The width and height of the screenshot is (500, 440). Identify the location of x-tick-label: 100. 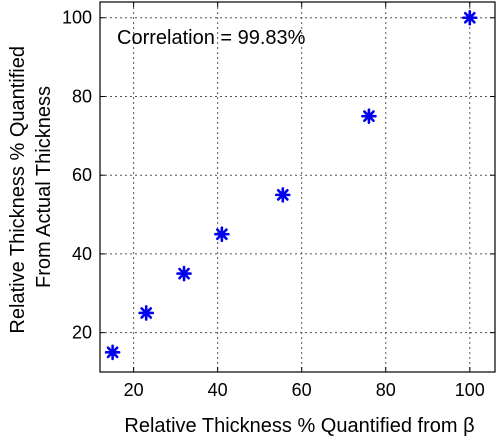
(470, 390).